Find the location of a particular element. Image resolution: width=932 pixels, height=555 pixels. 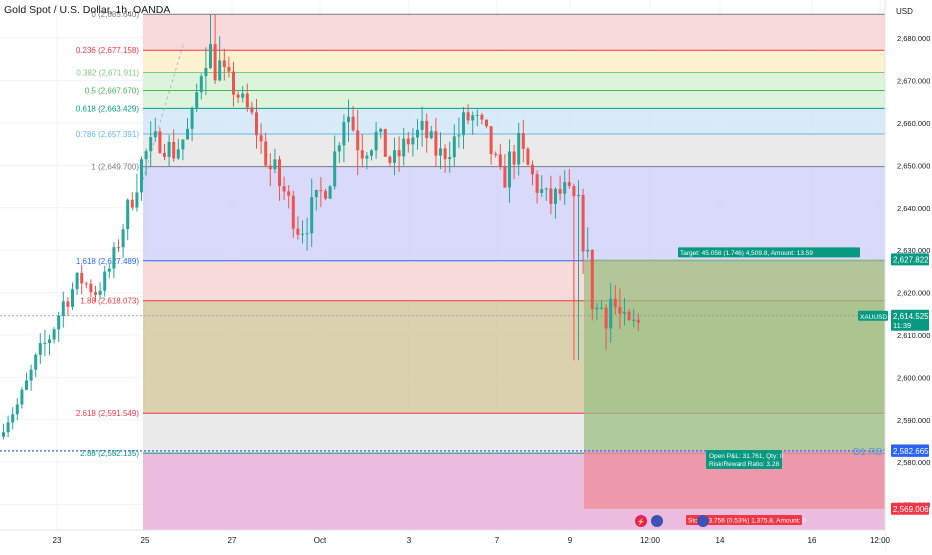

current-price-value: 2,614.525 is located at coordinates (911, 316).